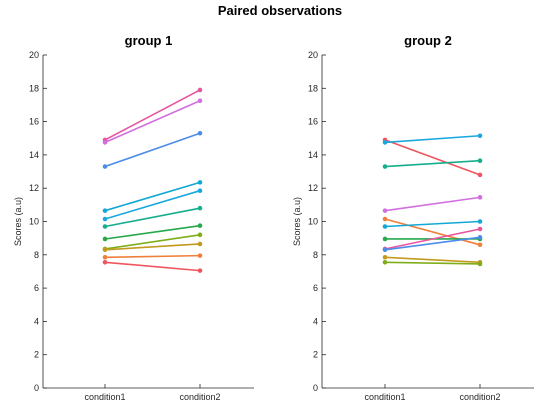  I want to click on figure-title: Paired observations, so click(280, 10).